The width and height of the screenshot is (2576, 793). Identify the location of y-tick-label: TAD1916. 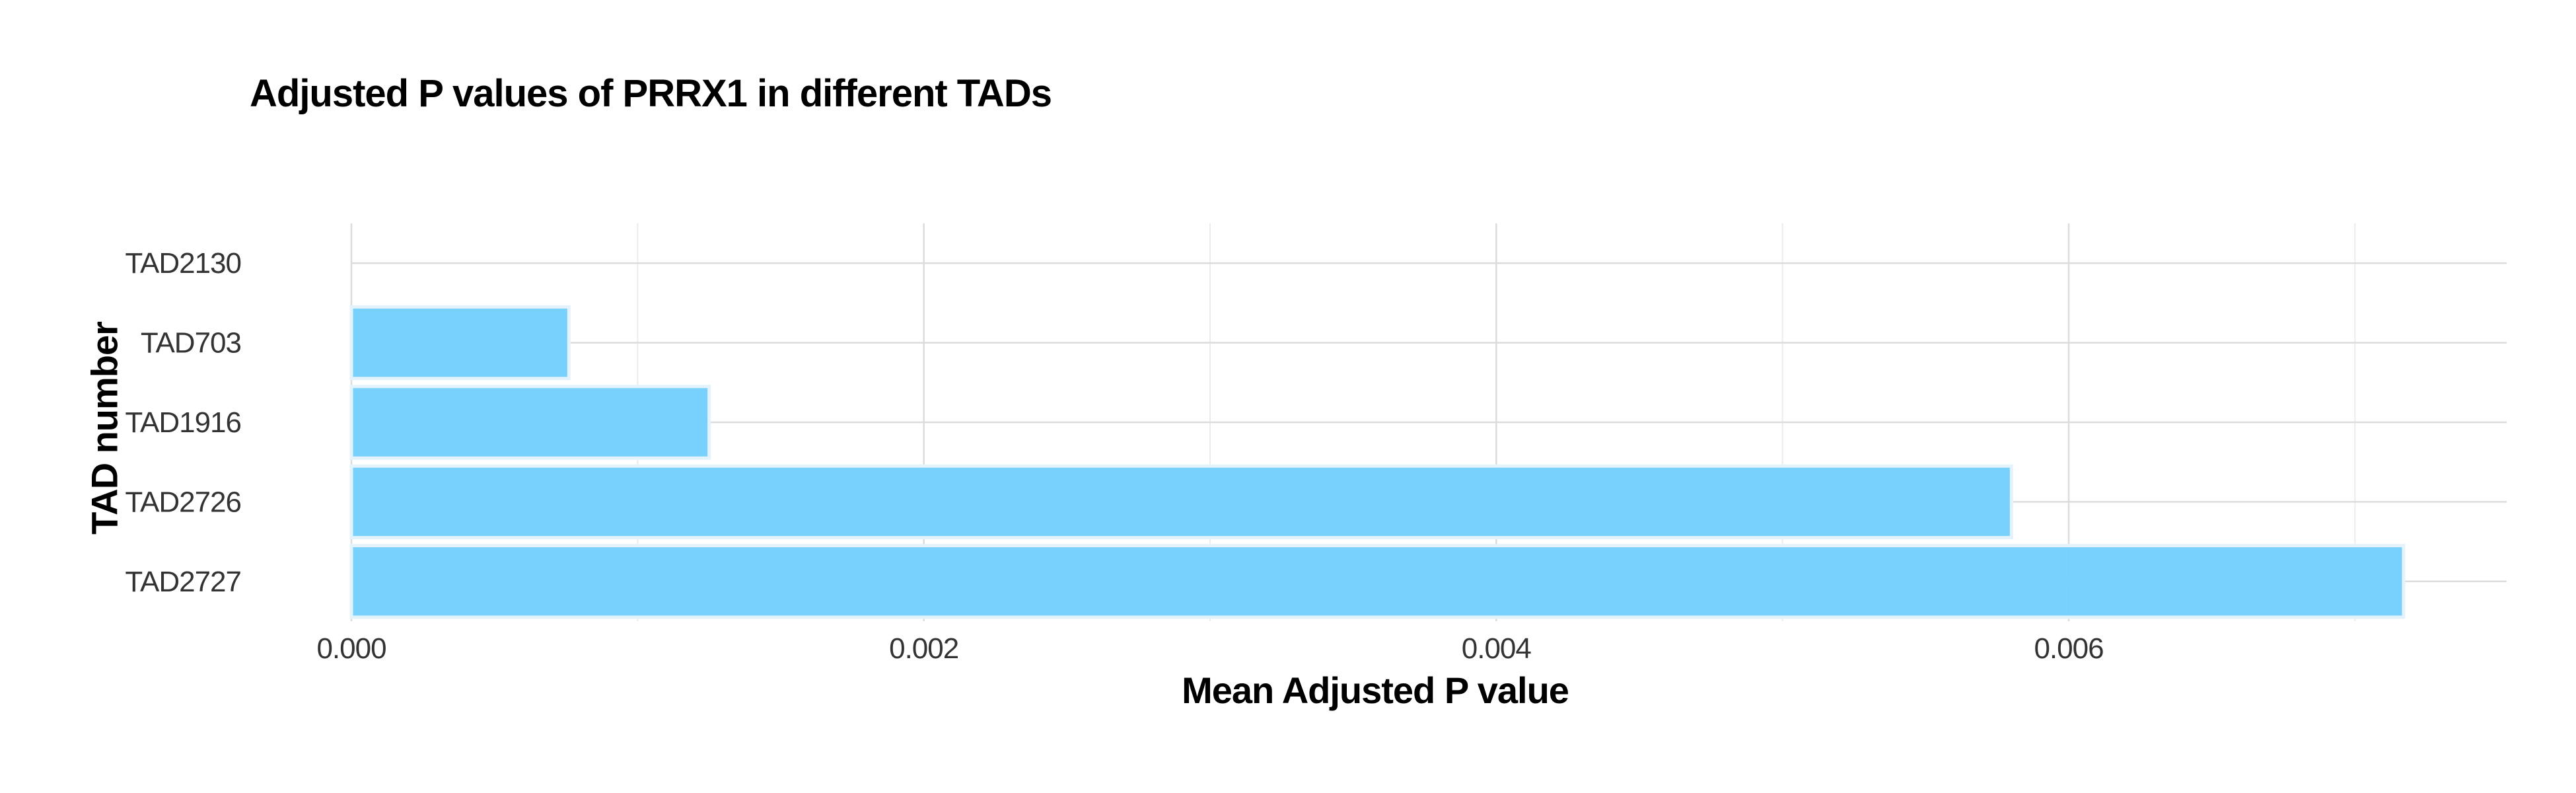
(183, 423).